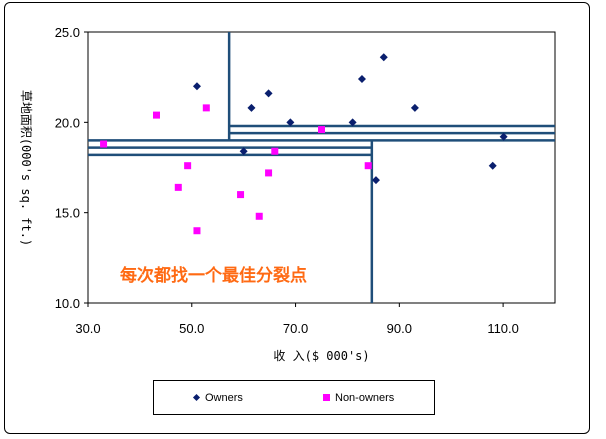  What do you see at coordinates (213, 275) in the screenshot?
I see `chart-annotation: 每次都找一个最佳分裂点` at bounding box center [213, 275].